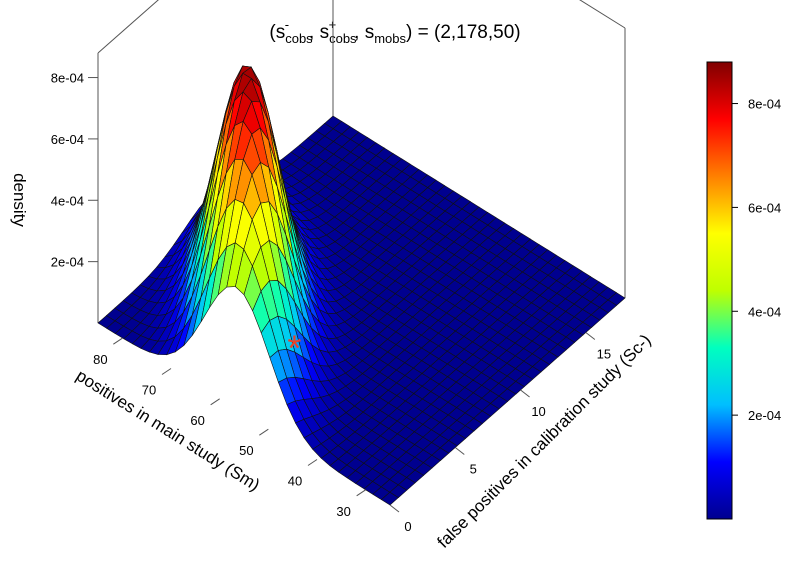 The image size is (790, 565). I want to click on x-tick-label: 0, so click(407, 526).